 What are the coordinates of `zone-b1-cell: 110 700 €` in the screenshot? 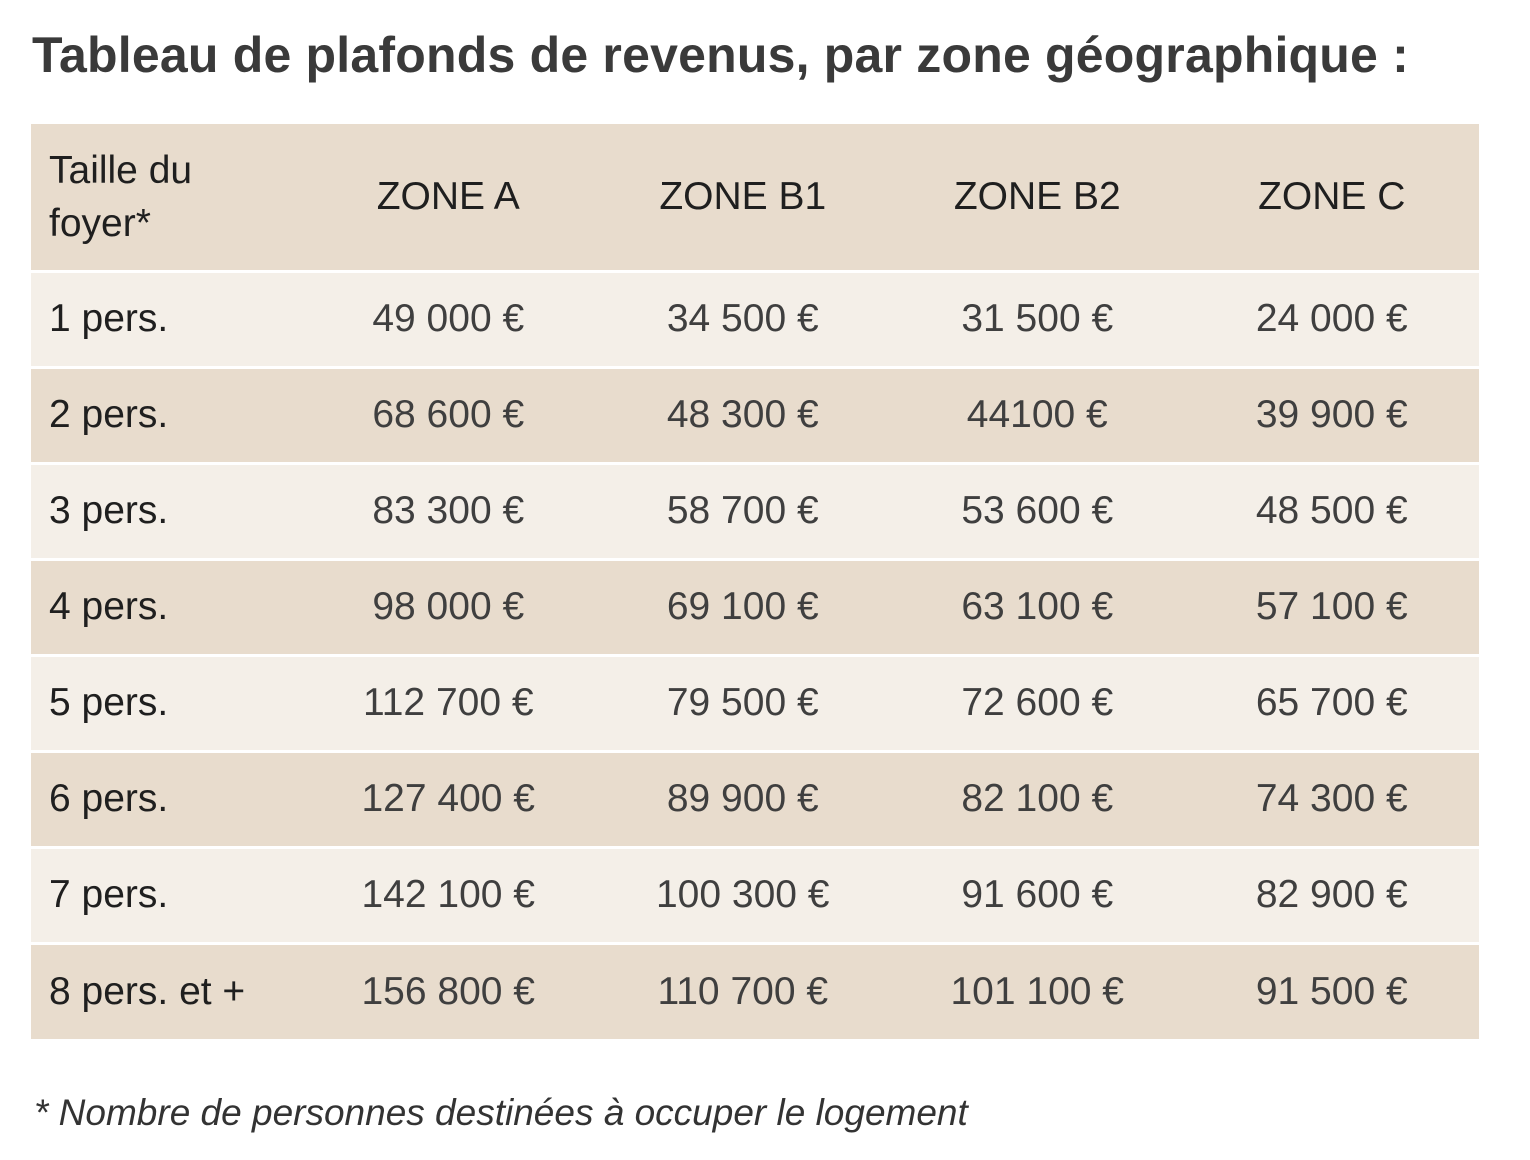 It's located at (743, 991).